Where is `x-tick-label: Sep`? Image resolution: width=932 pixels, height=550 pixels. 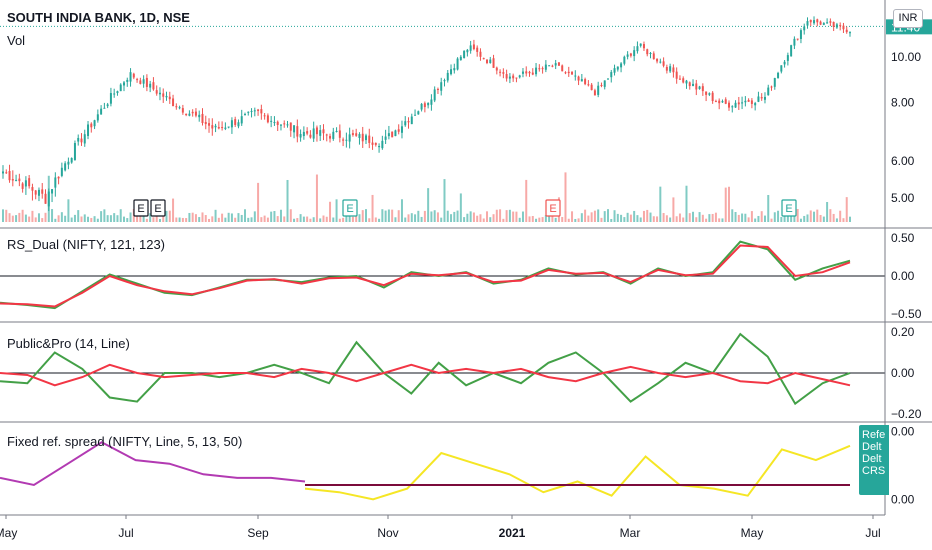 x-tick-label: Sep is located at coordinates (258, 533).